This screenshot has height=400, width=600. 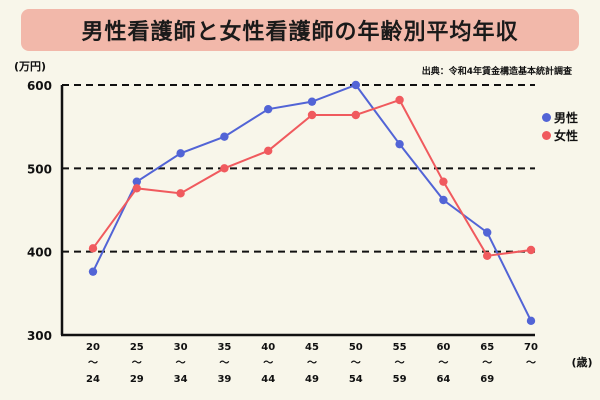 What do you see at coordinates (356, 347) in the screenshot?
I see `svg-text: 50` at bounding box center [356, 347].